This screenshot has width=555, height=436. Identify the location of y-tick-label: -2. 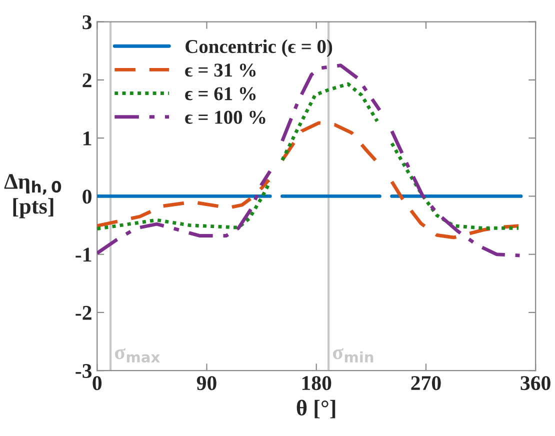
(84, 313).